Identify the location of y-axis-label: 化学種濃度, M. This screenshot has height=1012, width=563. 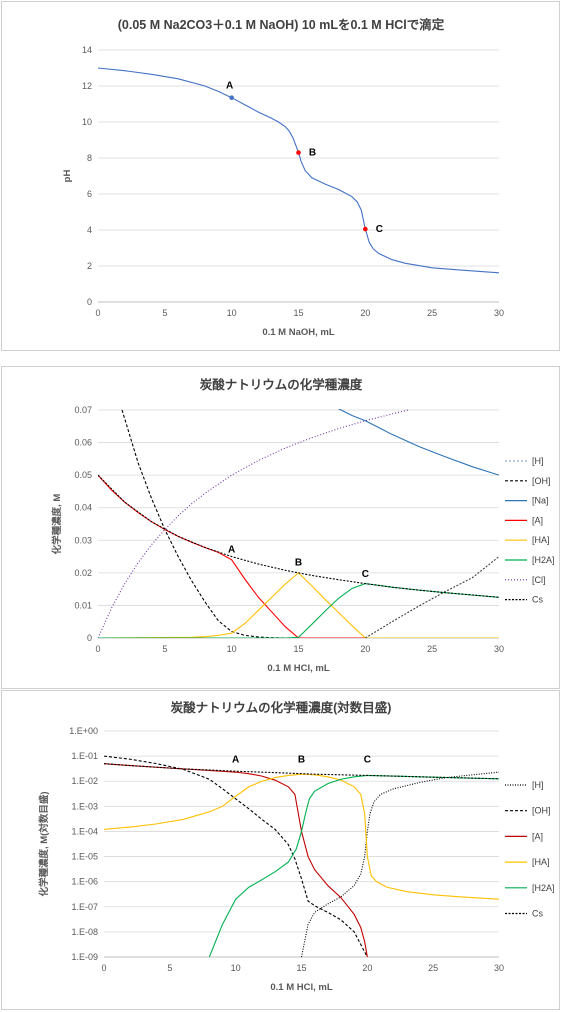
(57, 524).